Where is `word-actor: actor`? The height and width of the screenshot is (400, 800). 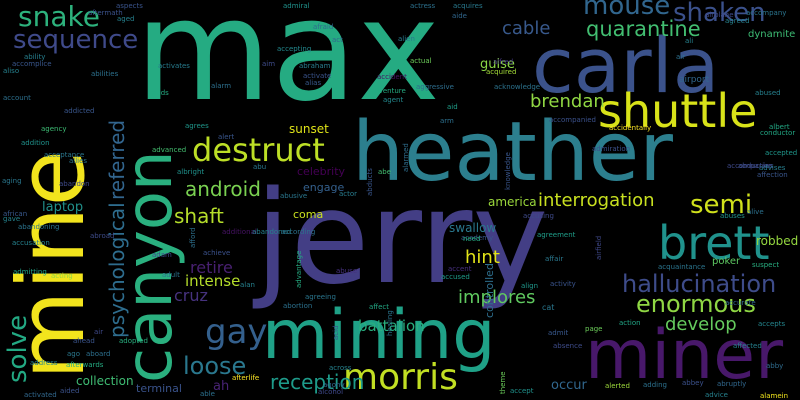
word-actor: actor is located at coordinates (348, 194).